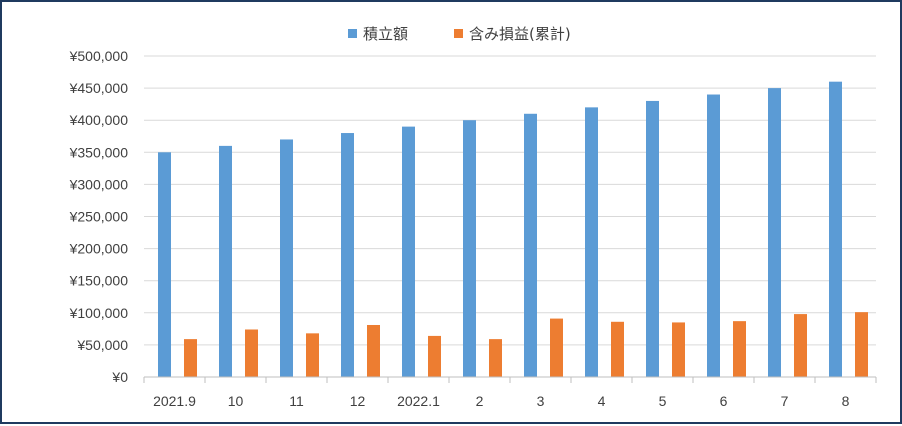  I want to click on y-tick-label: ¥350,000, so click(99, 152).